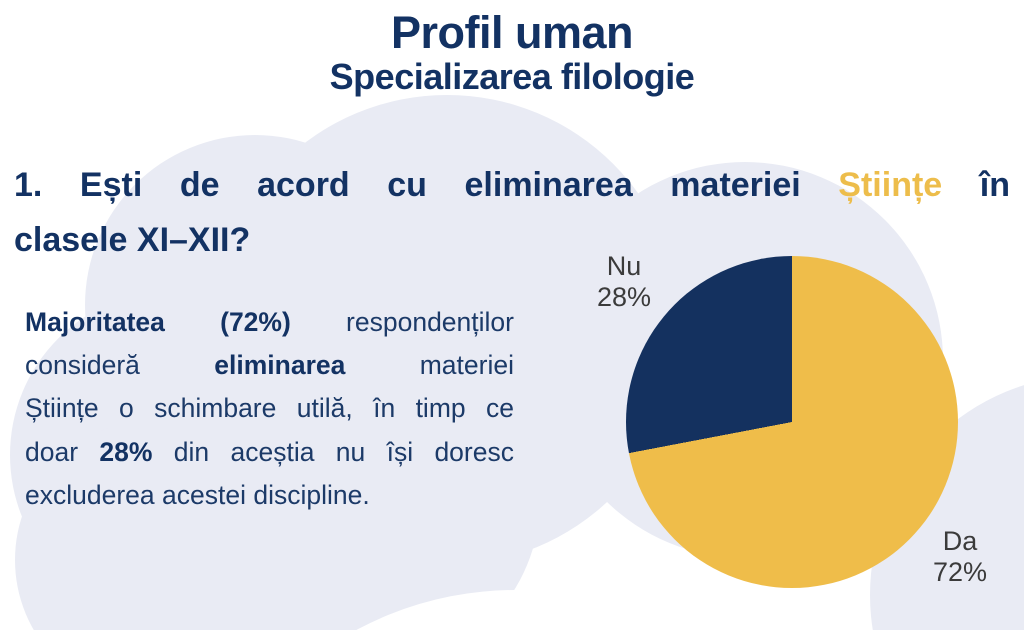 The width and height of the screenshot is (1024, 630). Describe the element at coordinates (132, 240) in the screenshot. I see `question-line-2: clasele XI–XII?` at that location.